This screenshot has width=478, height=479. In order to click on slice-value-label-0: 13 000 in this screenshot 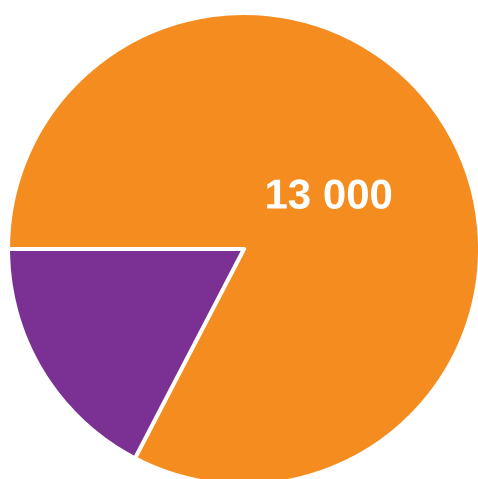, I will do `click(328, 194)`.